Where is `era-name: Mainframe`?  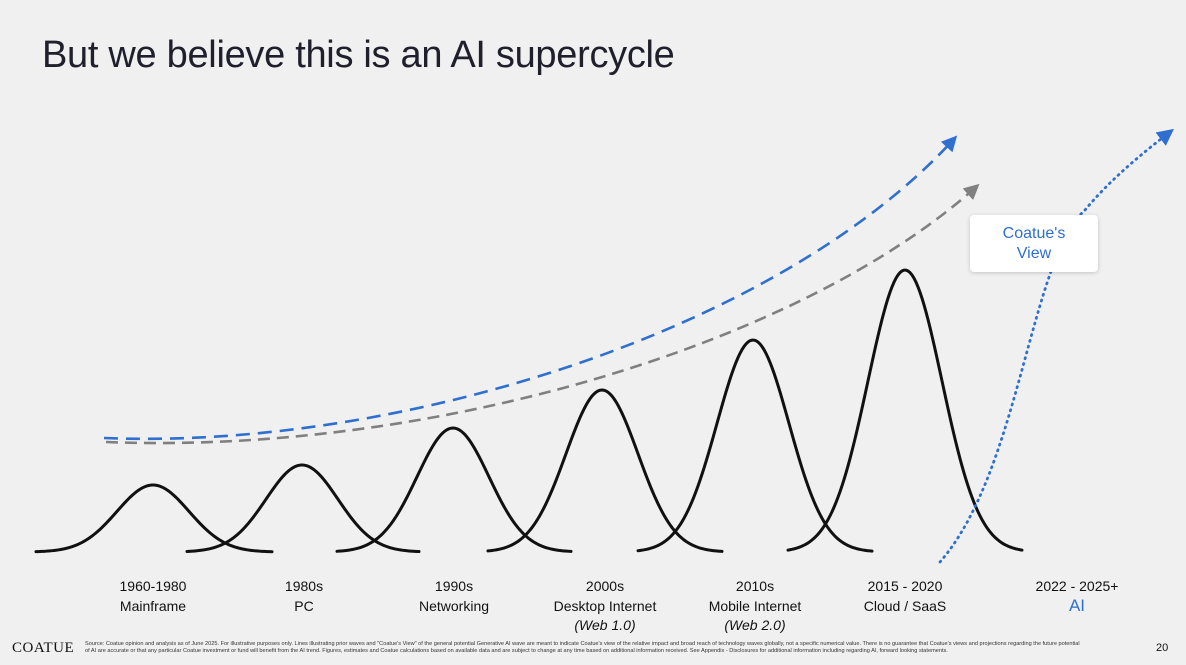
era-name: Mainframe is located at coordinates (153, 606).